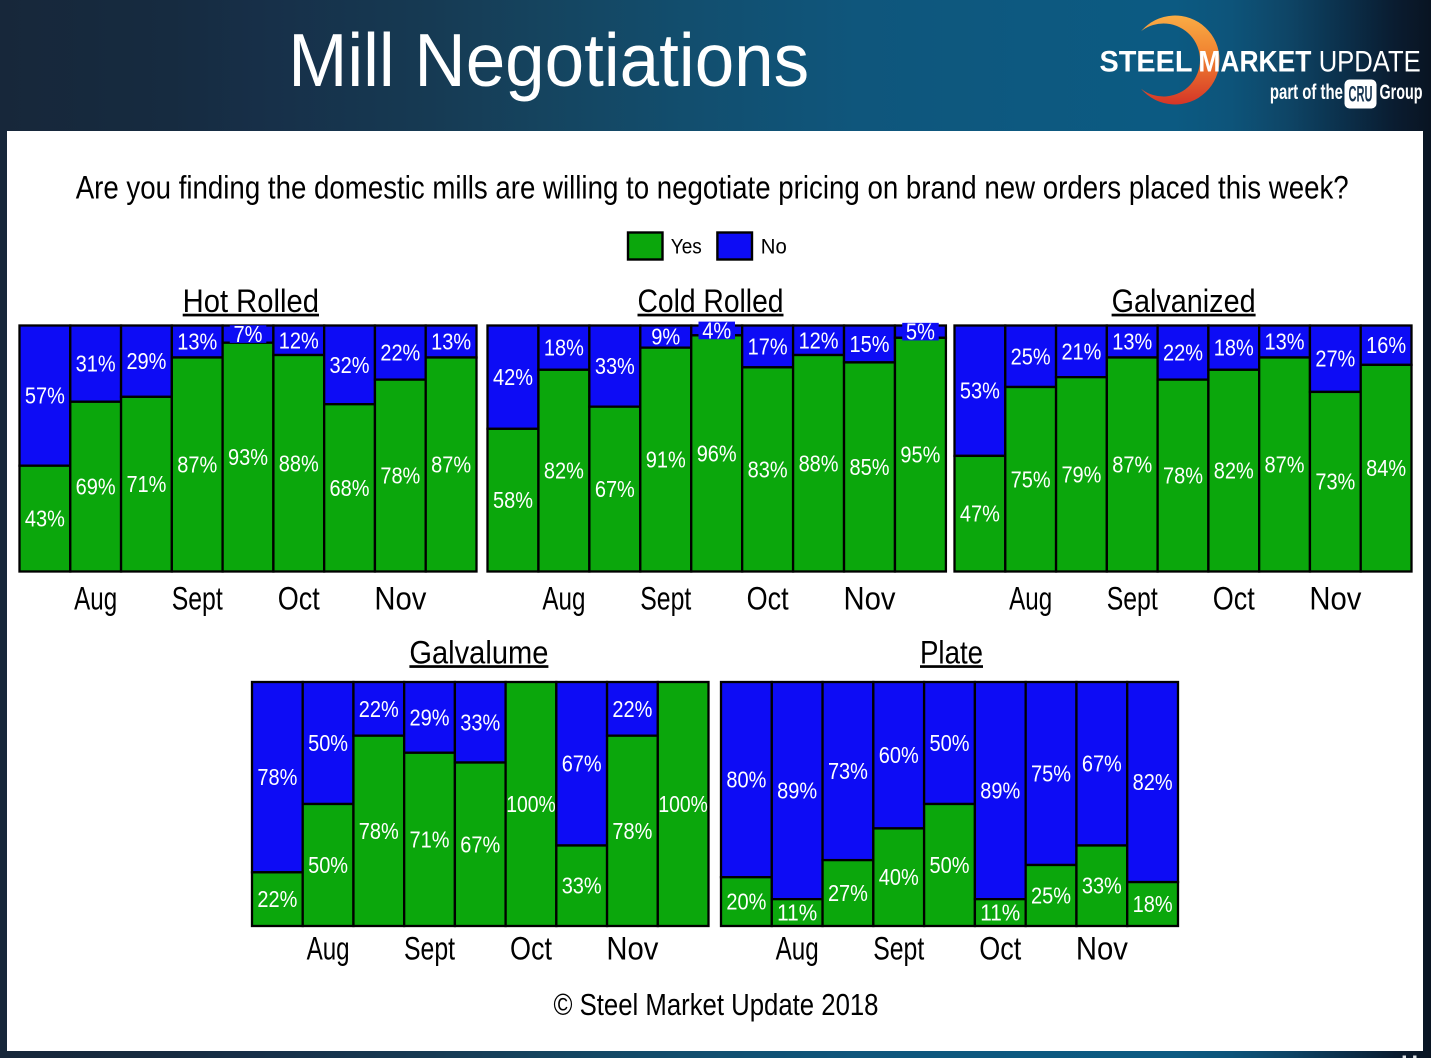 The width and height of the screenshot is (1431, 1058). What do you see at coordinates (45, 519) in the screenshot?
I see `svg-text: 43%` at bounding box center [45, 519].